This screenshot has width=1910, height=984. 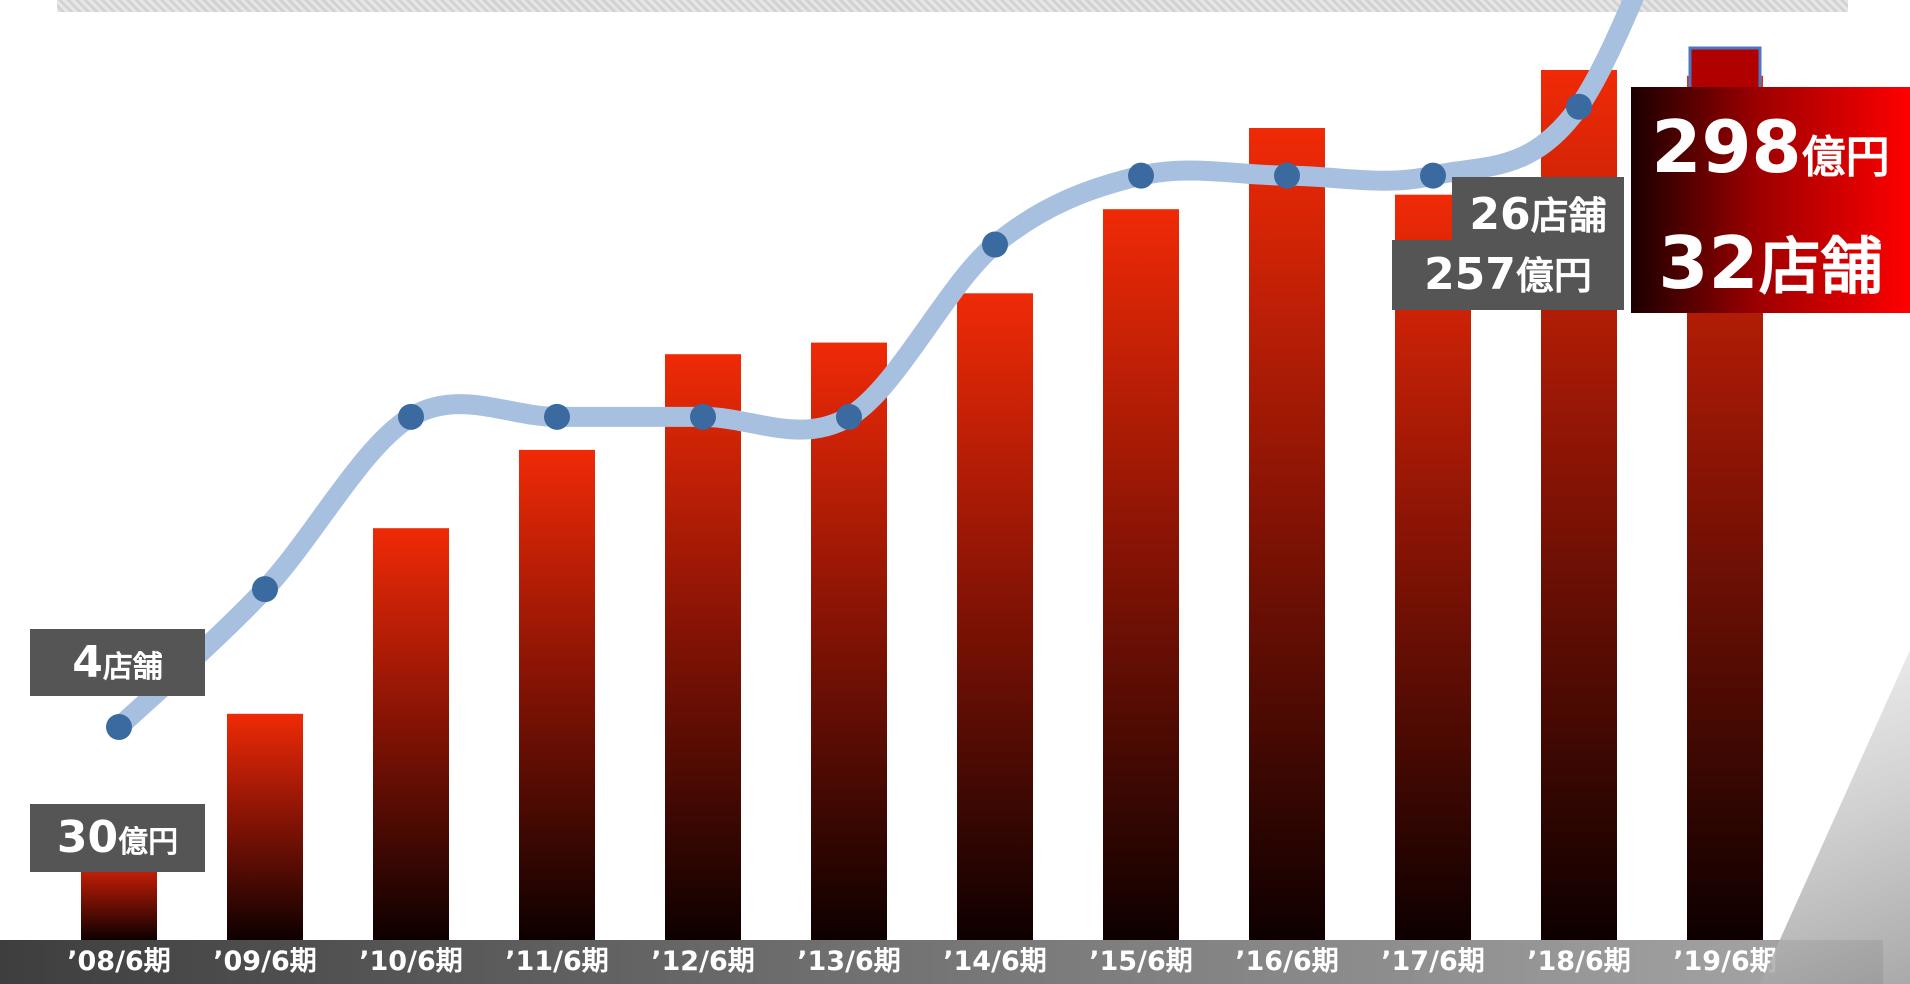 I want to click on x-tick-label: ’19/6期, so click(x=1725, y=961).